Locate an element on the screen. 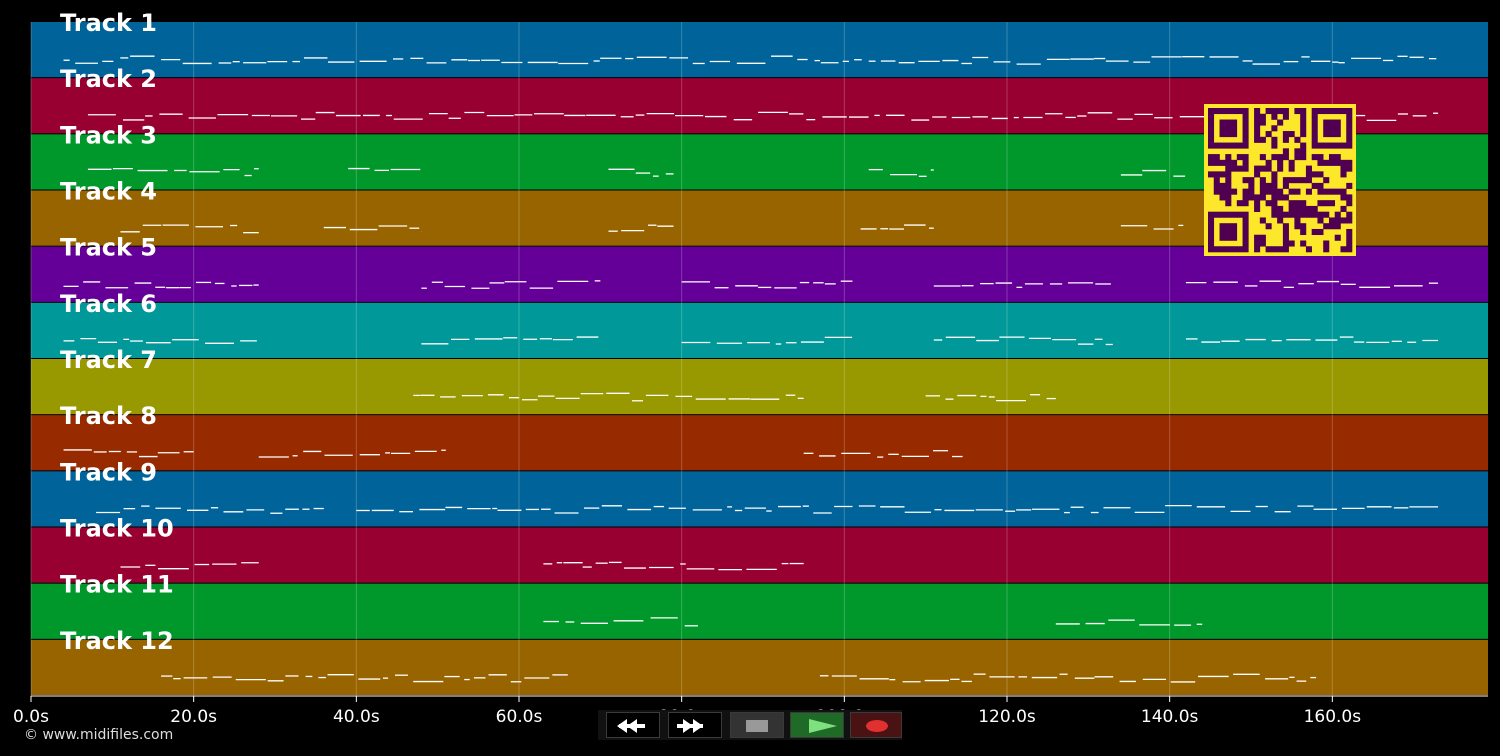 This screenshot has height=756, width=1500. track-label: Track 6 is located at coordinates (108, 304).